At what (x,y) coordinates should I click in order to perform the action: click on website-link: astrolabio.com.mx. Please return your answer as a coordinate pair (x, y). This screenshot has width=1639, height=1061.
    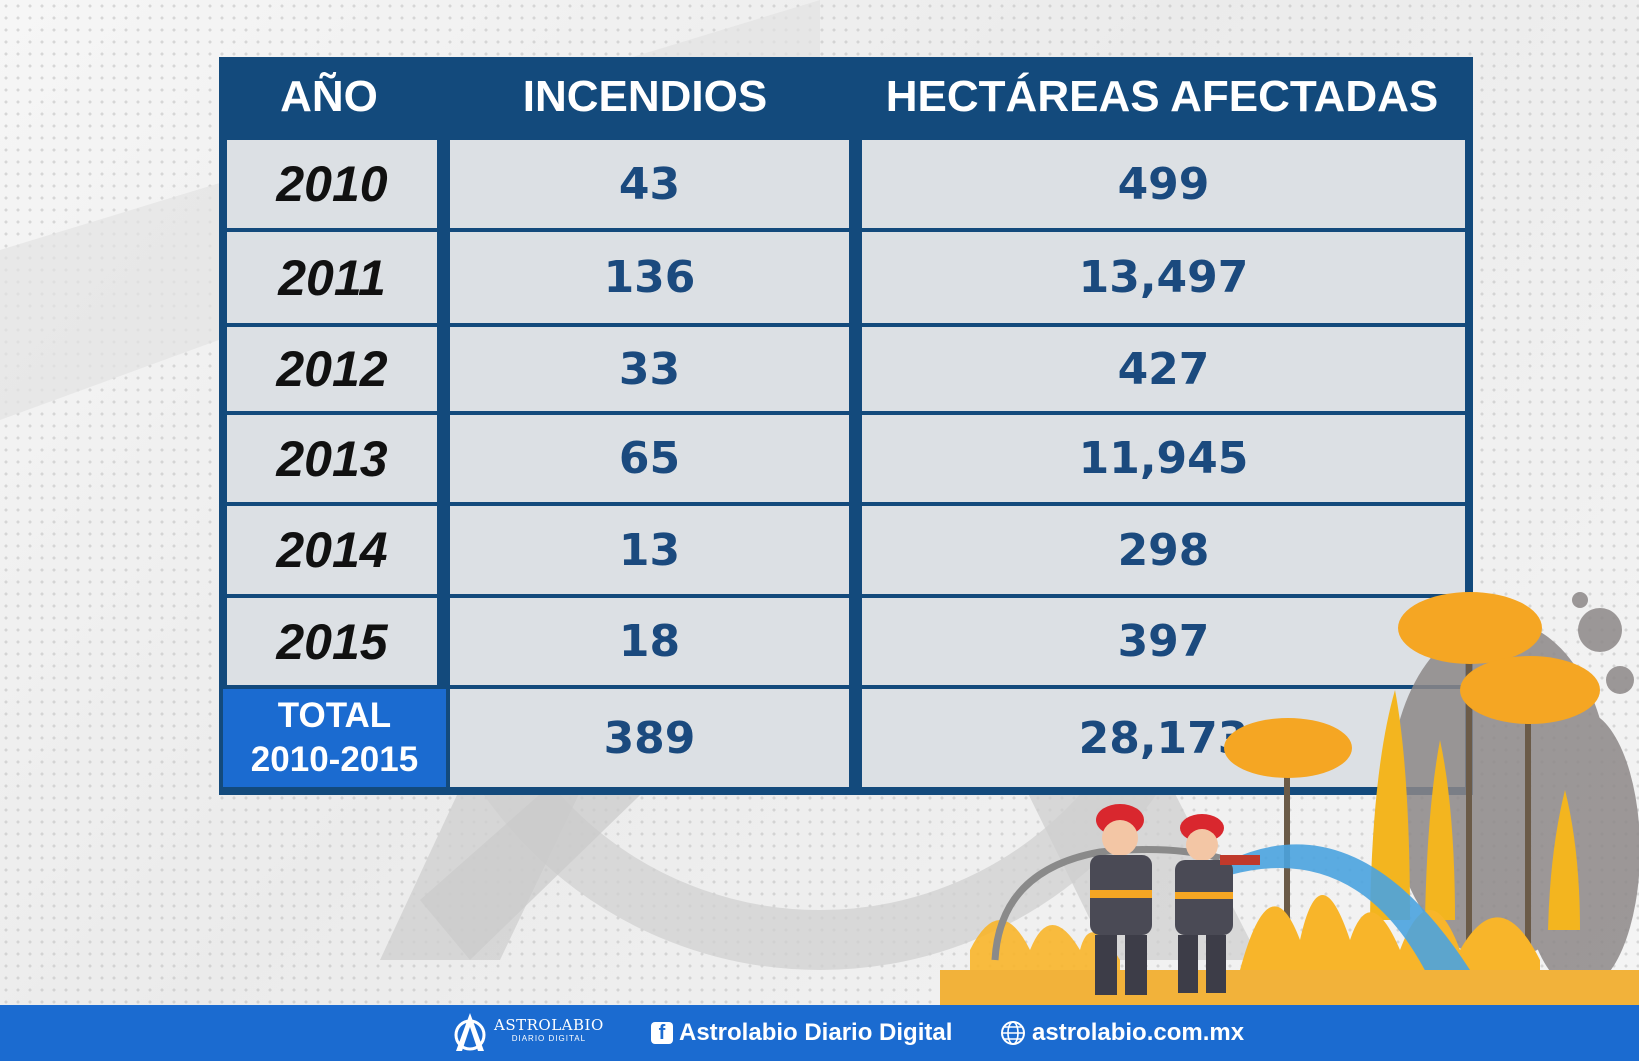
    Looking at the image, I should click on (1122, 1033).